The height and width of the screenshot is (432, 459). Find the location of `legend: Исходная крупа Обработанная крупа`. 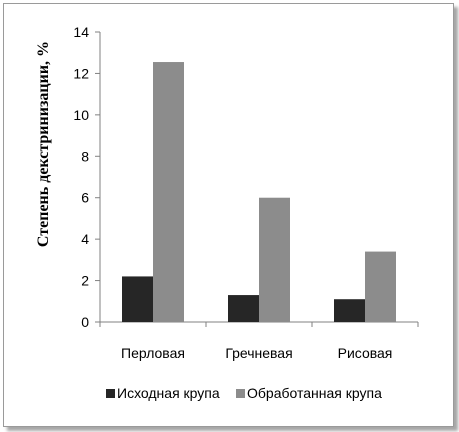

legend: Исходная крупа Обработанная крупа is located at coordinates (244, 393).